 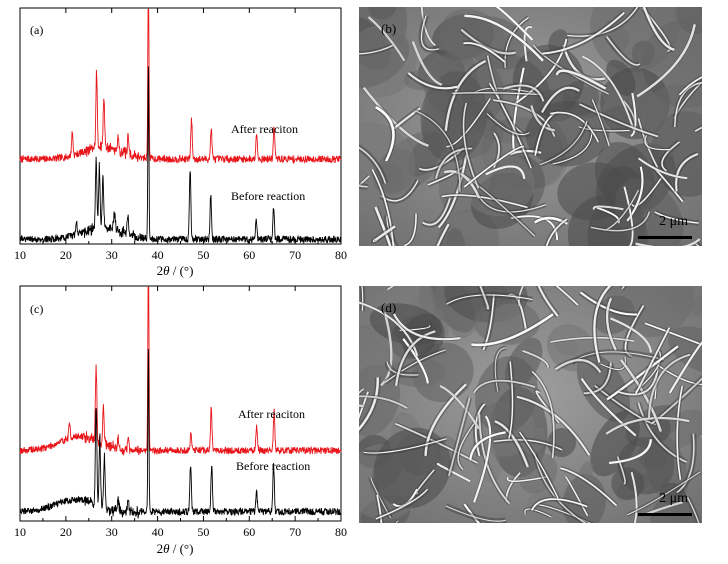 I want to click on panel-label: (c), so click(x=36, y=309).